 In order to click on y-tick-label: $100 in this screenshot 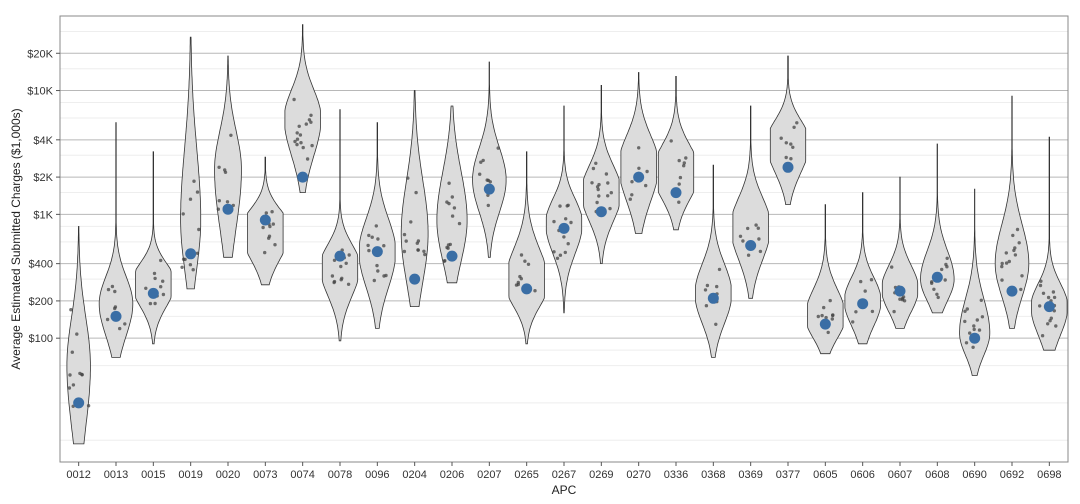, I will do `click(41, 339)`.